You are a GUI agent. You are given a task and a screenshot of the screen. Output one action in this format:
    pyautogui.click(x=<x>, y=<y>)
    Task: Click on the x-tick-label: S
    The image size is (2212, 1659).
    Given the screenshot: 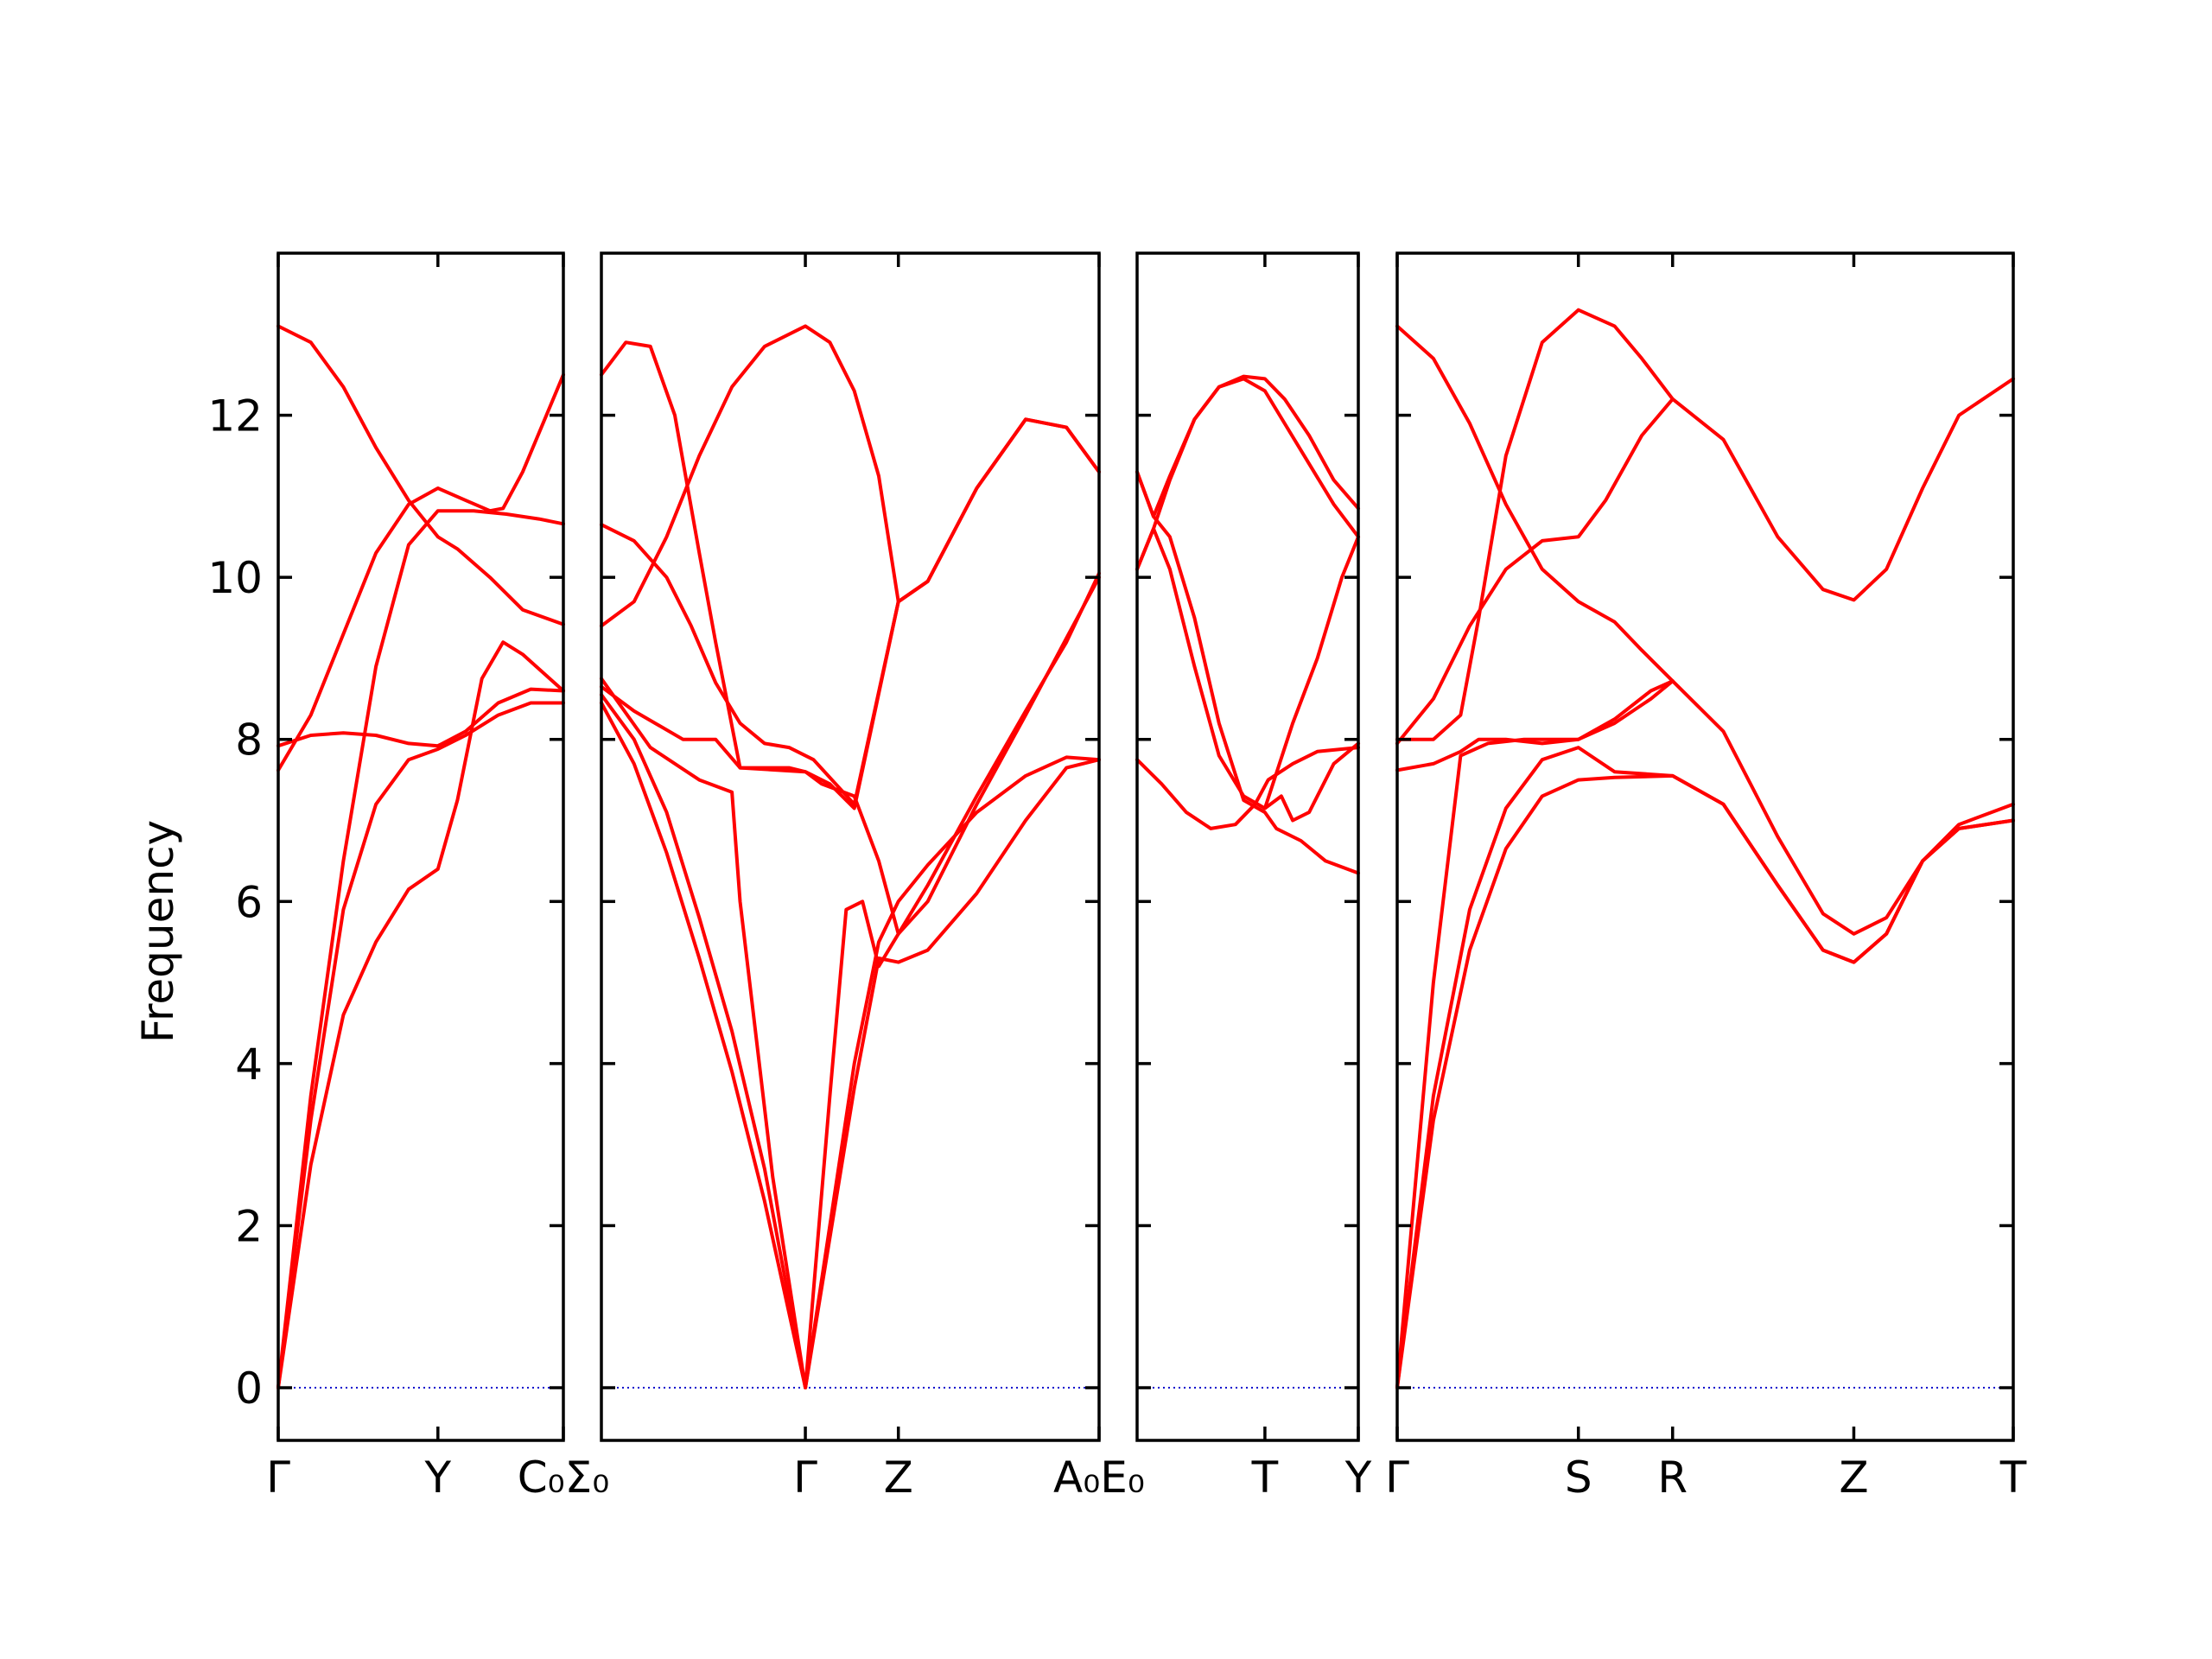 What is the action you would take?
    pyautogui.click(x=1578, y=1477)
    